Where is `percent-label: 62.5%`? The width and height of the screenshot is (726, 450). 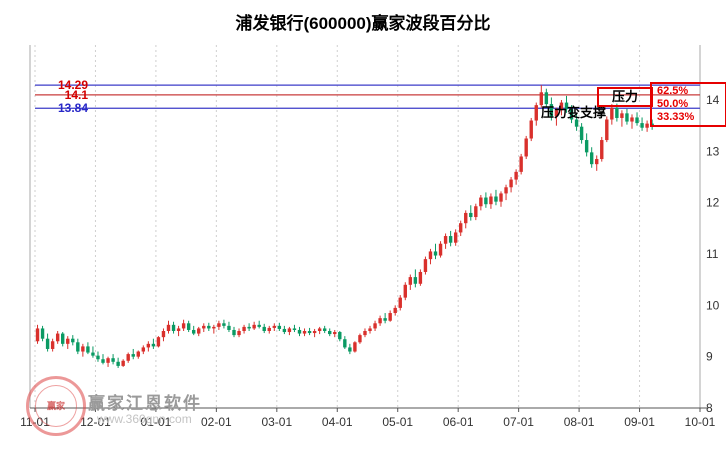
percent-label: 62.5% is located at coordinates (673, 91).